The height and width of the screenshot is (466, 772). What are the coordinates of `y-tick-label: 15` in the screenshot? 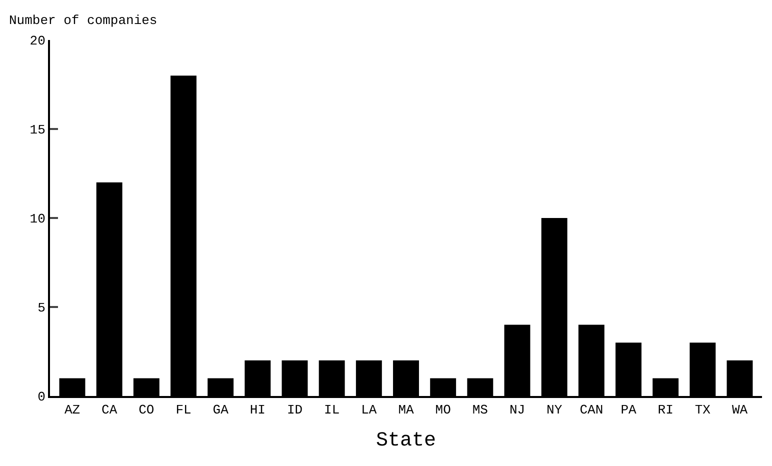 It's located at (38, 130).